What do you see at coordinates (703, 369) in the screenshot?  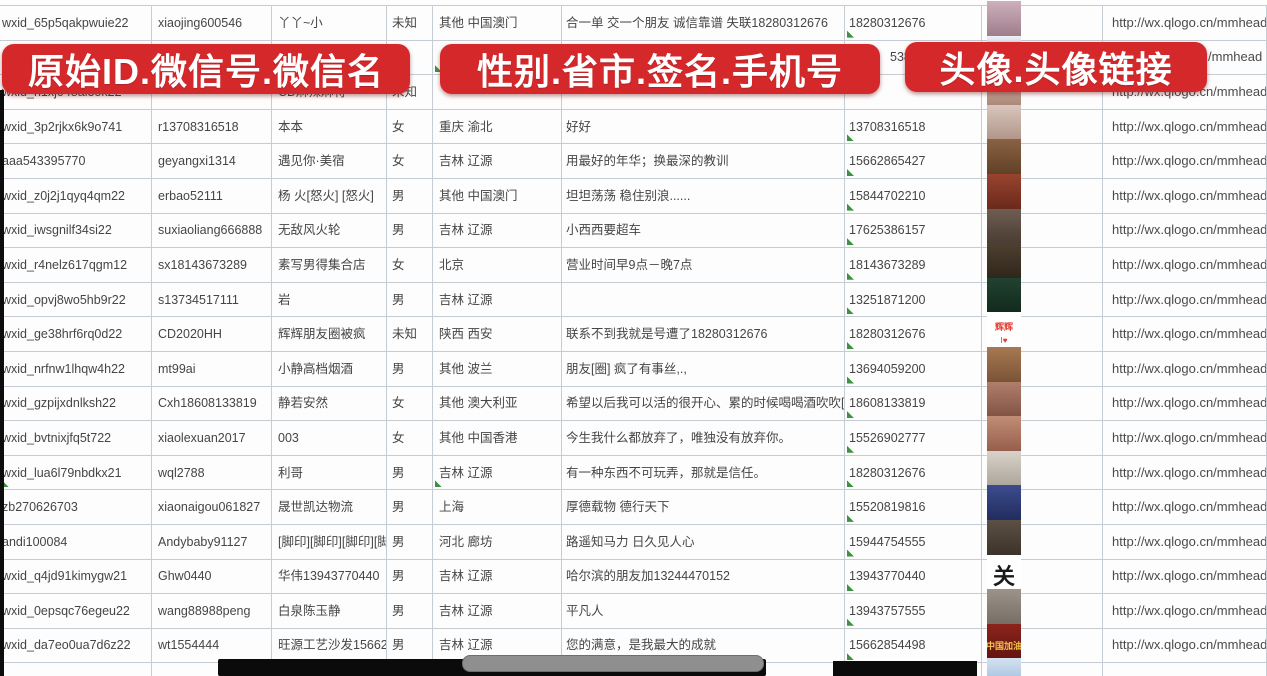 I see `cell-sig: 朋友[圈] 疯了有事丝,.,` at bounding box center [703, 369].